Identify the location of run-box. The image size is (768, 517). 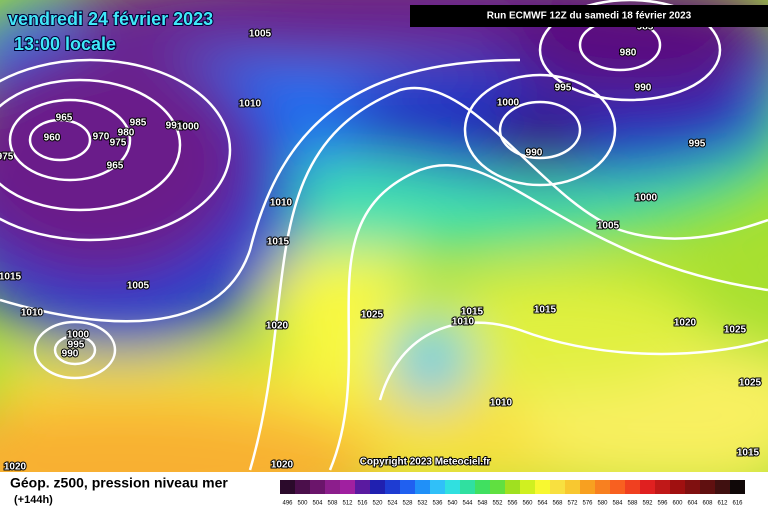
(589, 16).